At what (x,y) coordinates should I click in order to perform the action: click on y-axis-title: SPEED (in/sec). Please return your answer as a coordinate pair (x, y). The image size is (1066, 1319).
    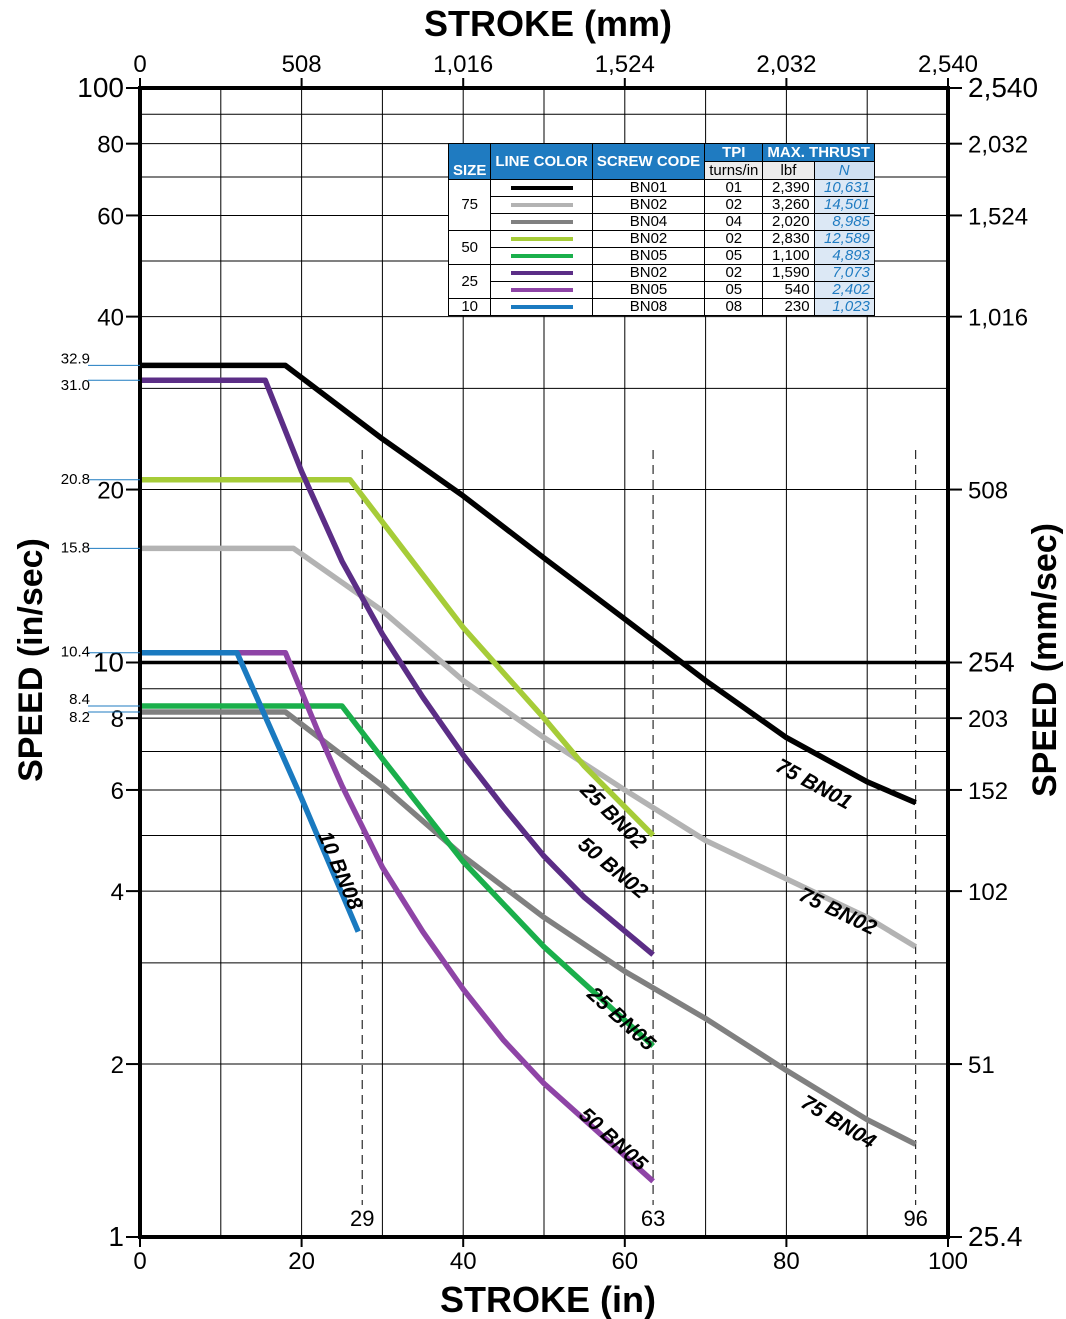
    Looking at the image, I should click on (31, 660).